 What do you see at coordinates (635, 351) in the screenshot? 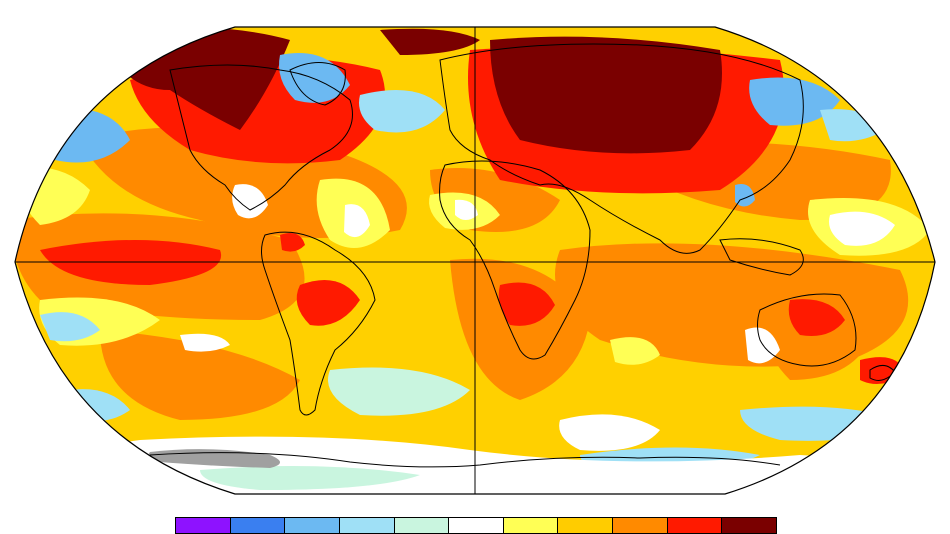
I see `anomaly-region-yellow` at bounding box center [635, 351].